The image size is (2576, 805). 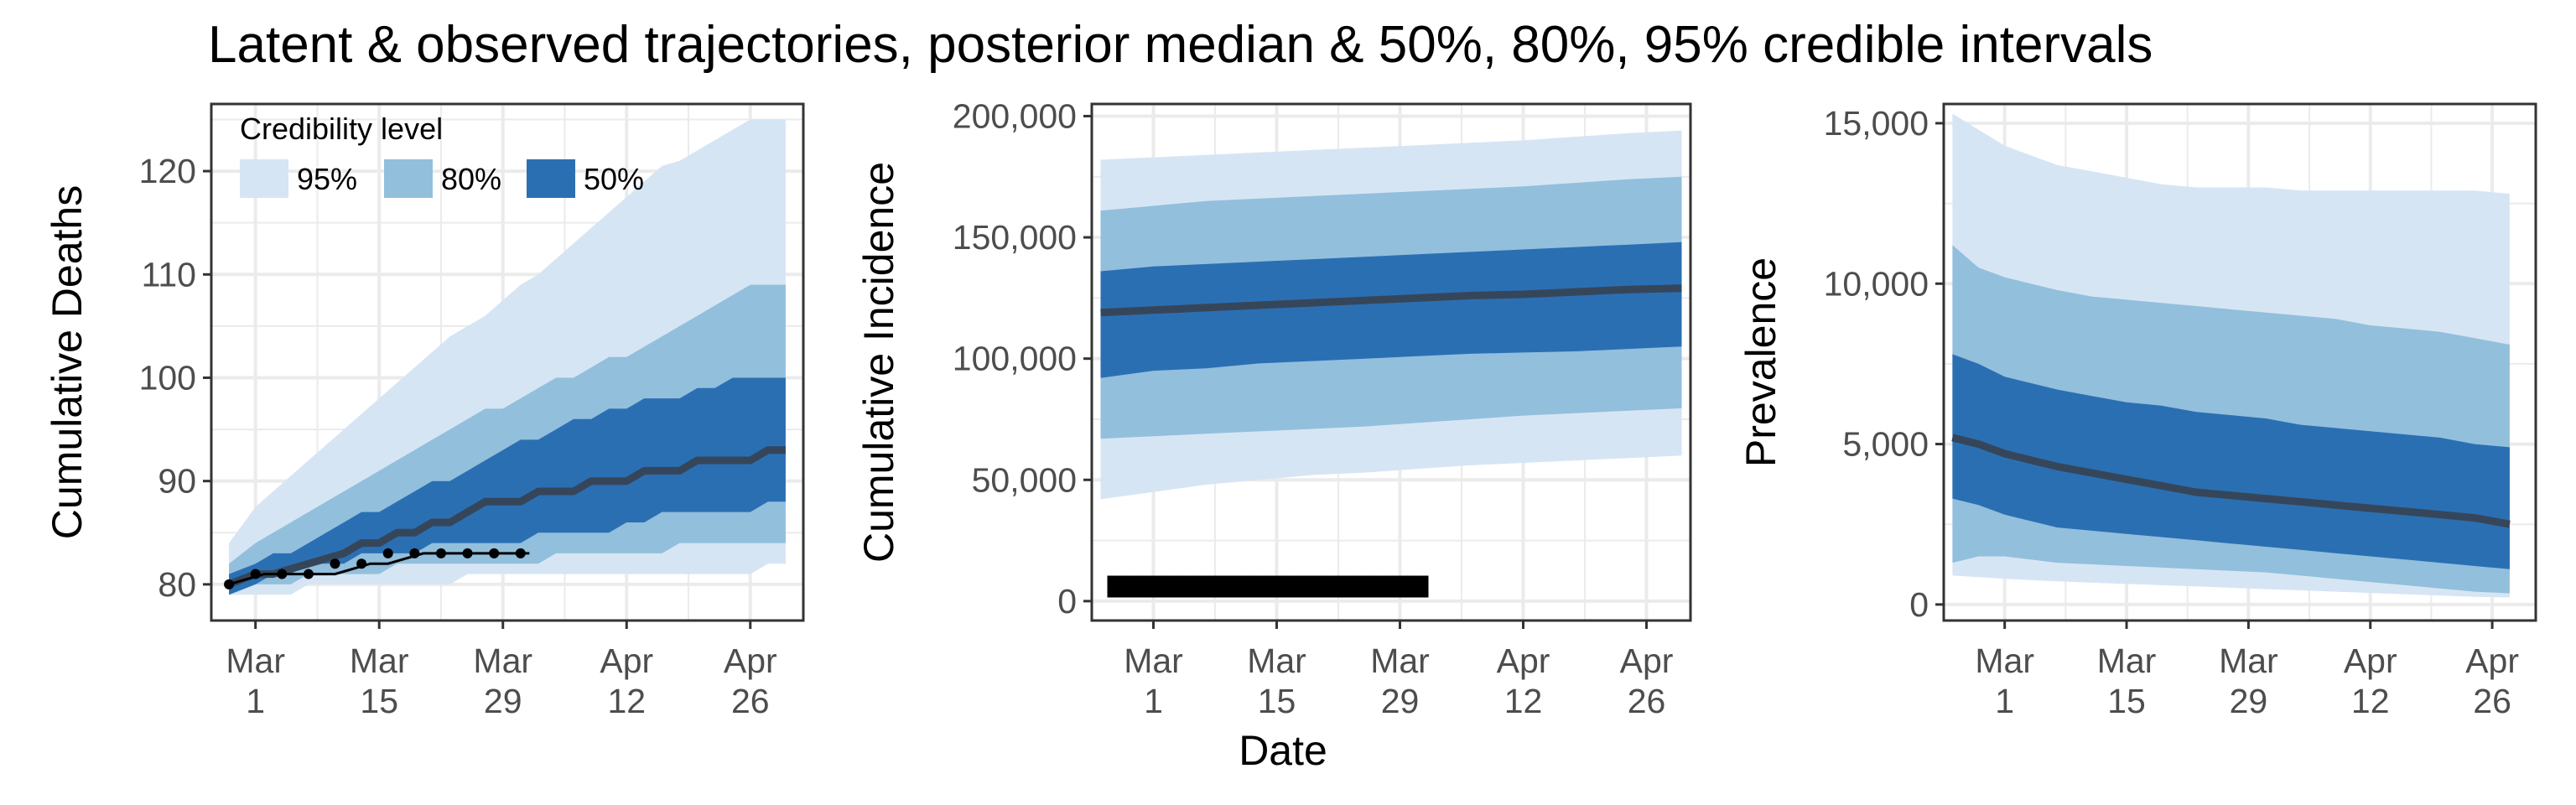 What do you see at coordinates (177, 481) in the screenshot?
I see `y-tick-label: 90` at bounding box center [177, 481].